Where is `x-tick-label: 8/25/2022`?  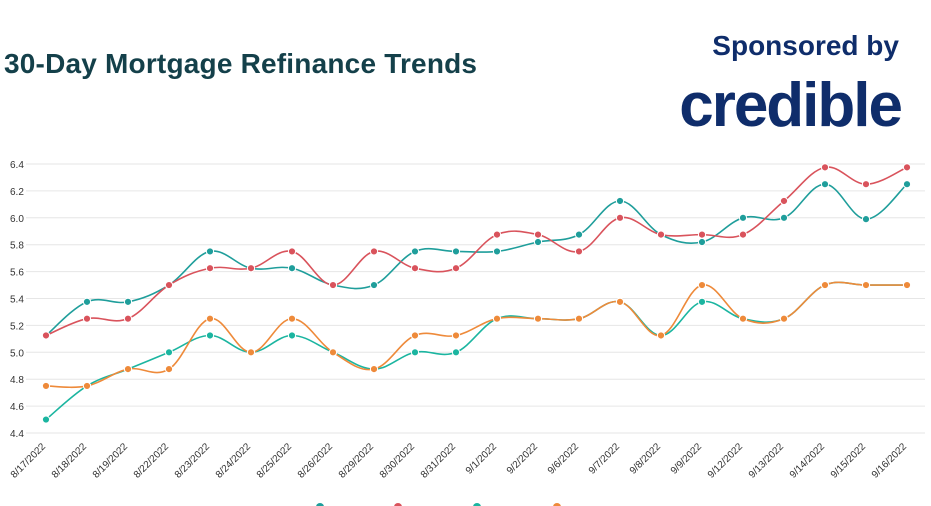
x-tick-label: 8/25/2022 is located at coordinates (275, 461).